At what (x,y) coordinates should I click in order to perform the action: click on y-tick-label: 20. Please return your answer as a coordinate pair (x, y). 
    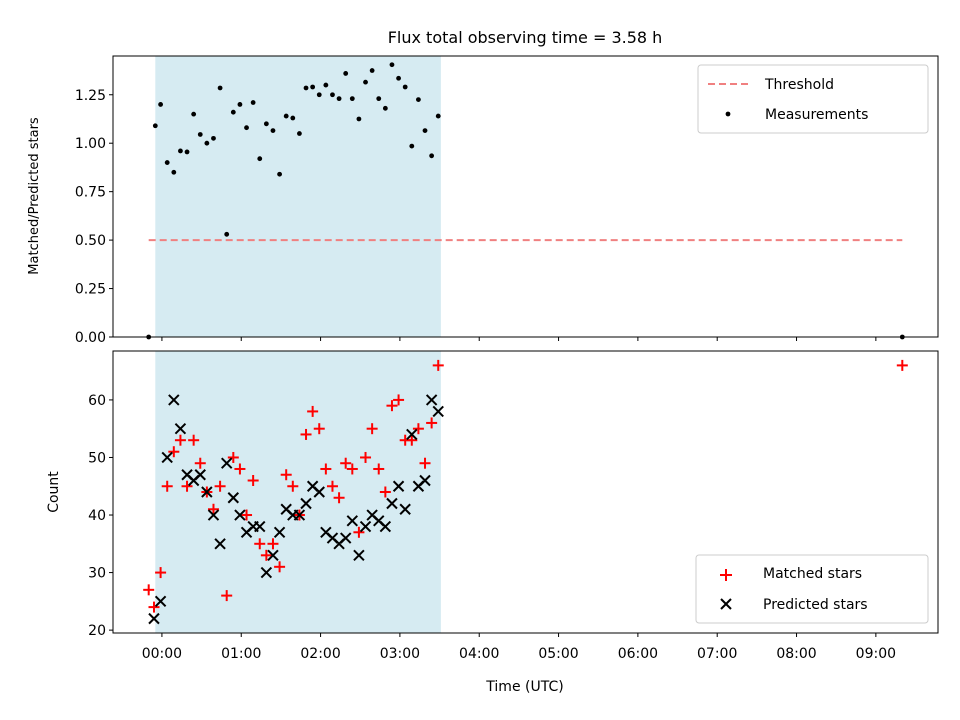
    Looking at the image, I should click on (97, 631).